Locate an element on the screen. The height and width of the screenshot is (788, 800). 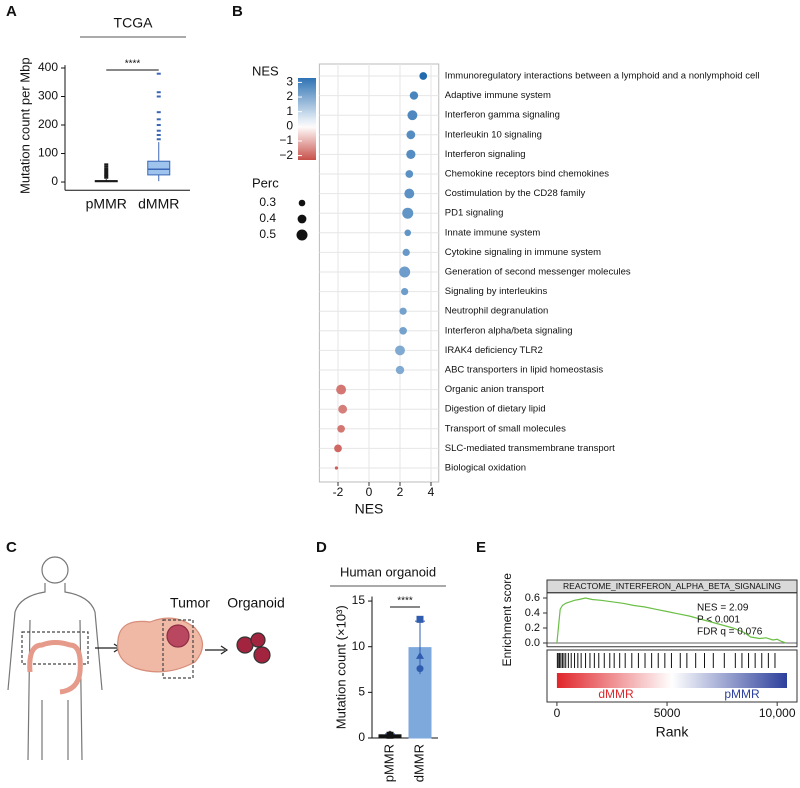
x-tick-label: 2 is located at coordinates (400, 492).